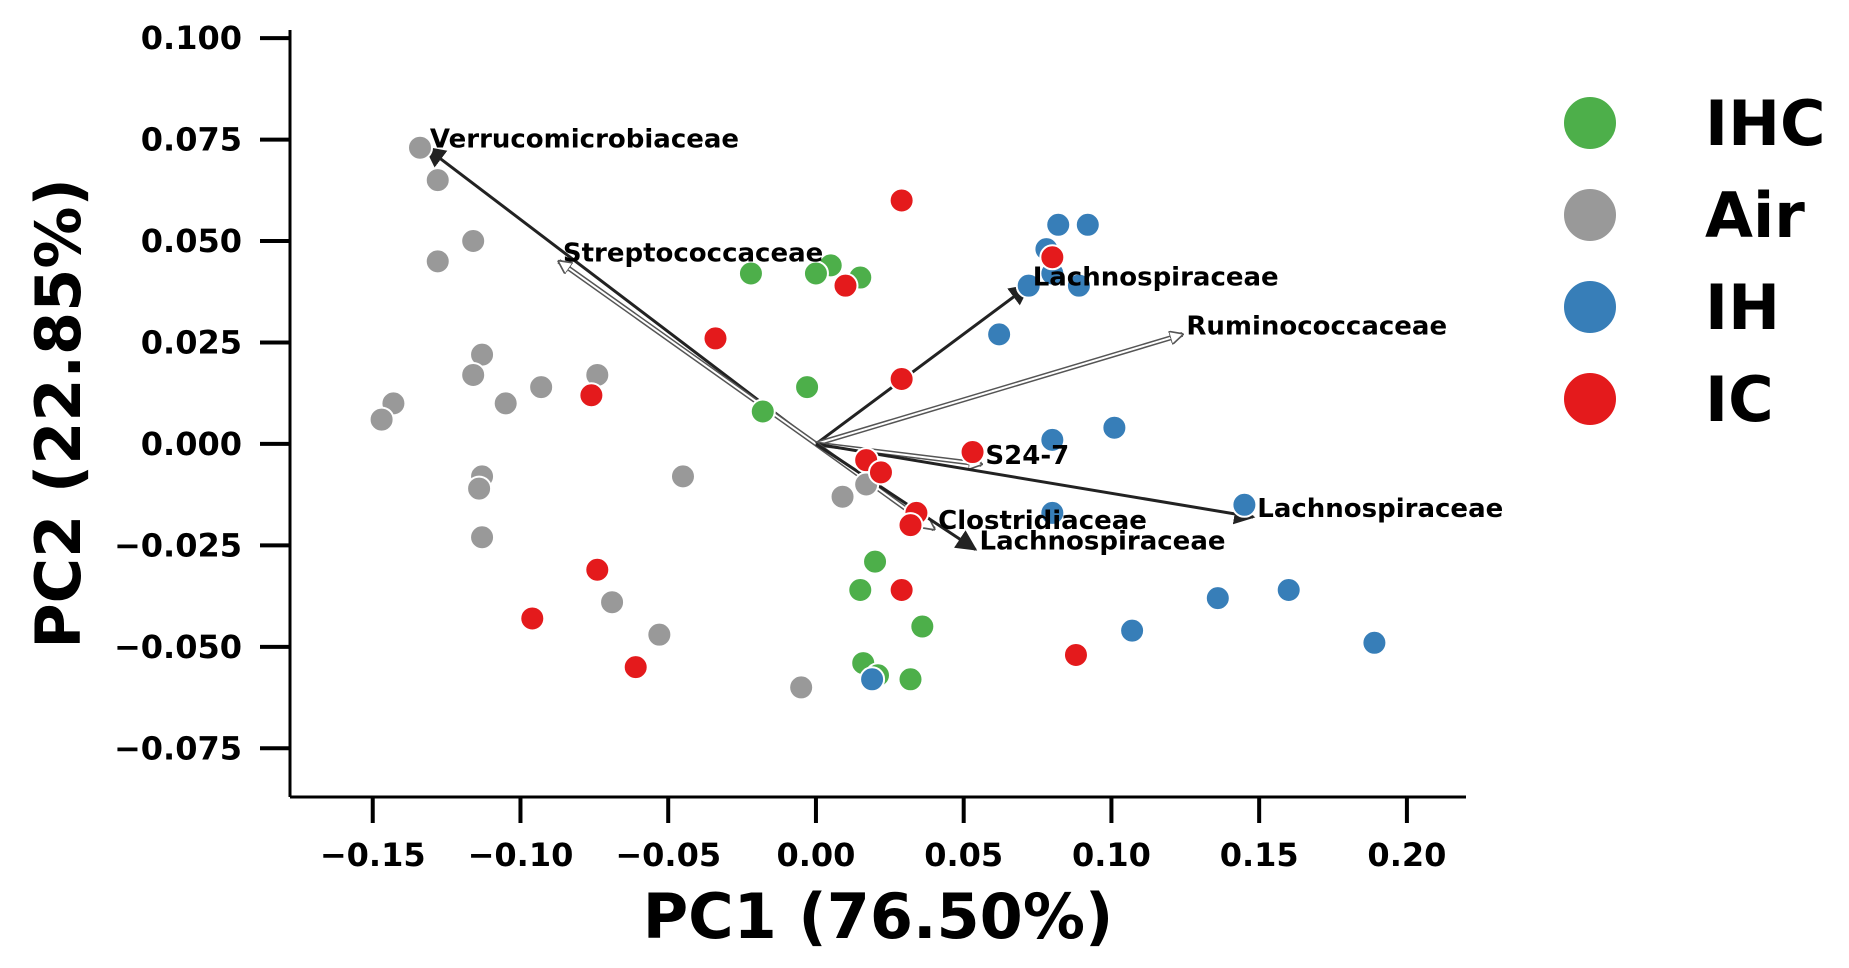 The height and width of the screenshot is (968, 1849). Describe the element at coordinates (1755, 215) in the screenshot. I see `legend-label: Air` at that location.